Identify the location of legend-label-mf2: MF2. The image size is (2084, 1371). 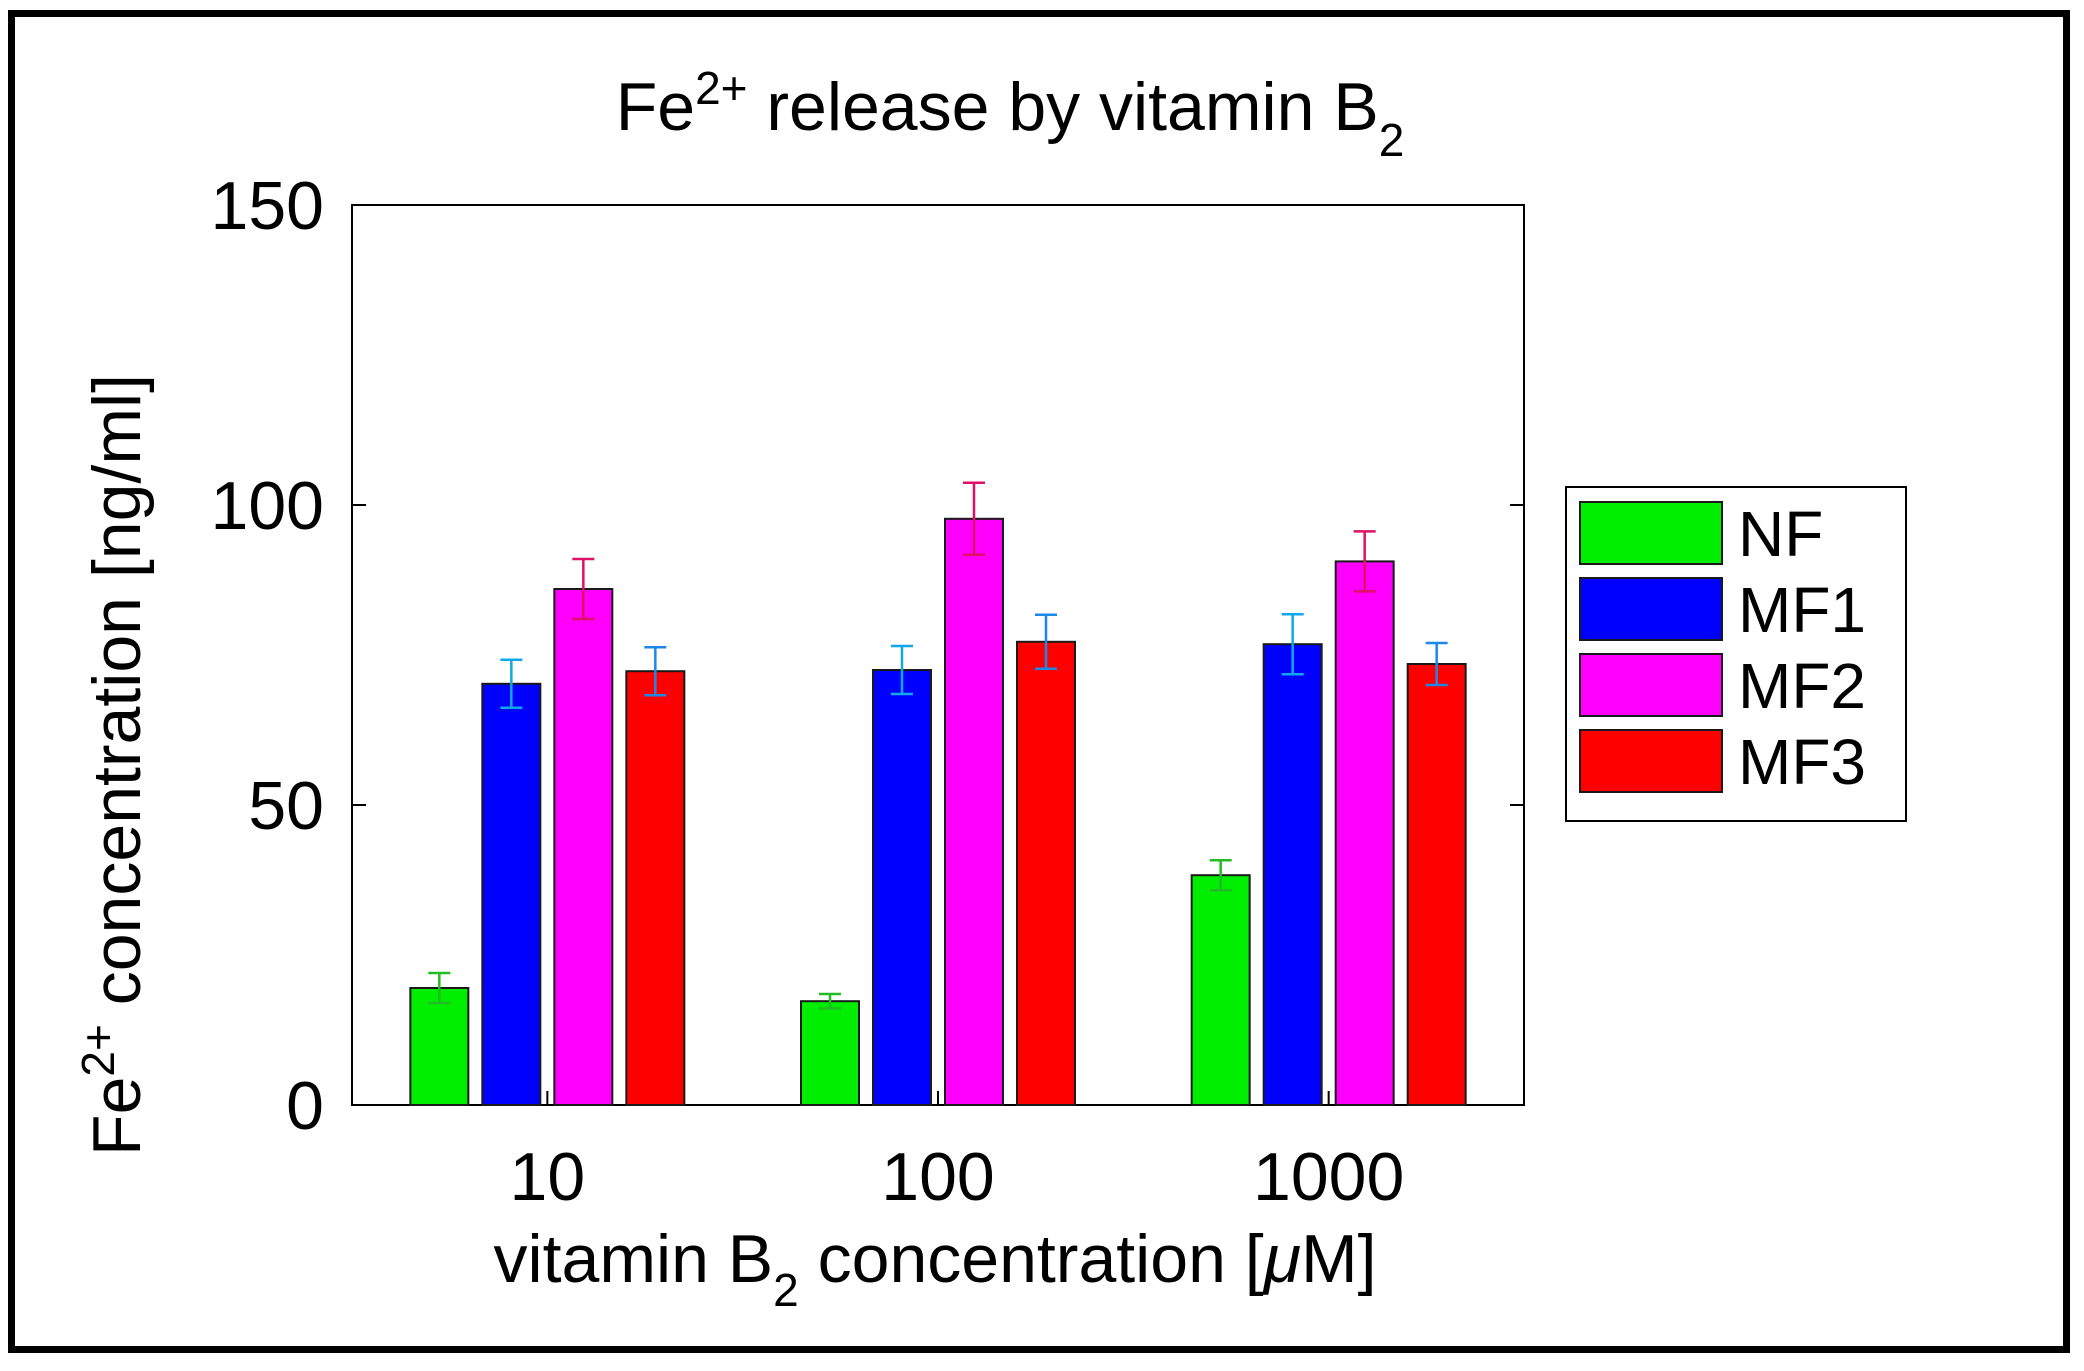
(1802, 686).